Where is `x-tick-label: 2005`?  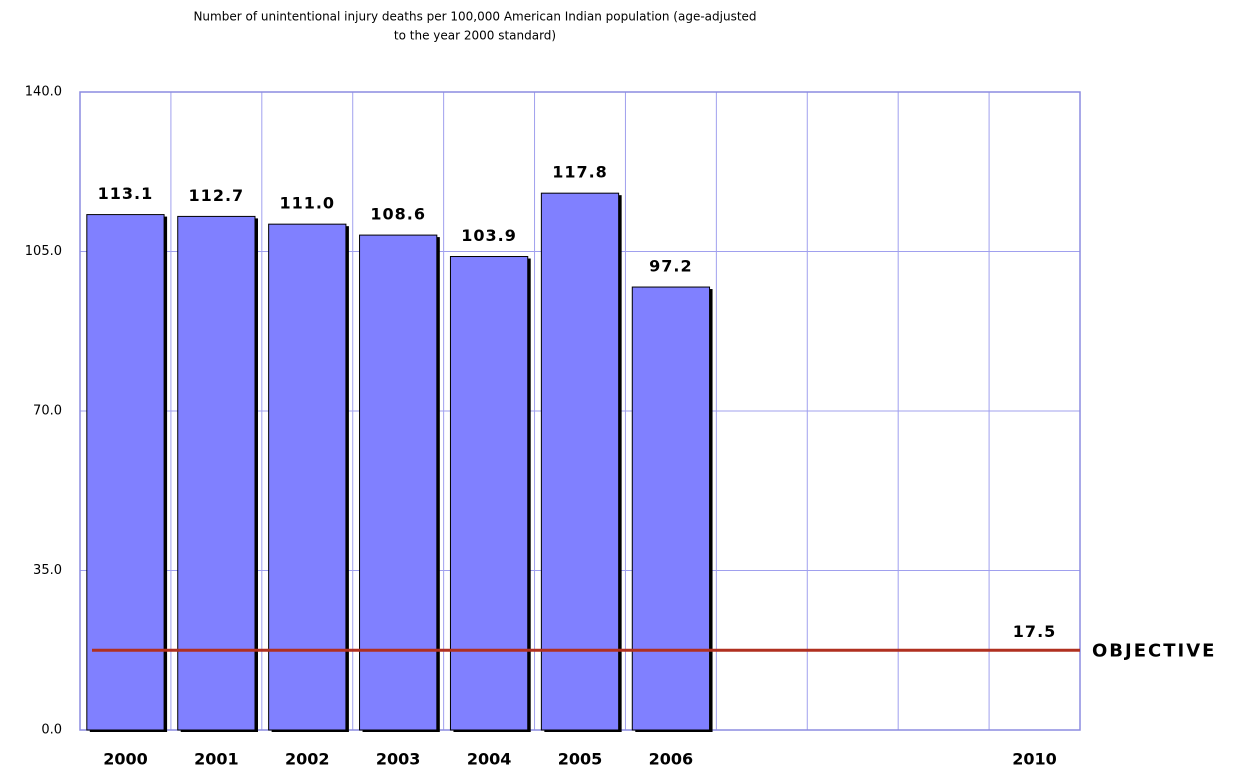 x-tick-label: 2005 is located at coordinates (580, 759).